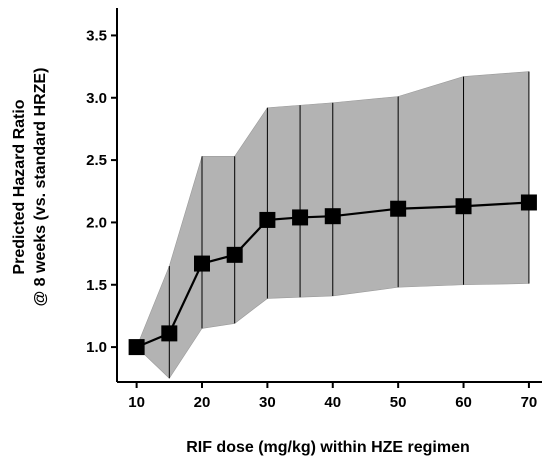  What do you see at coordinates (328, 447) in the screenshot?
I see `x-axis-title: RIF dose (mg/kg) within HZE regimen` at bounding box center [328, 447].